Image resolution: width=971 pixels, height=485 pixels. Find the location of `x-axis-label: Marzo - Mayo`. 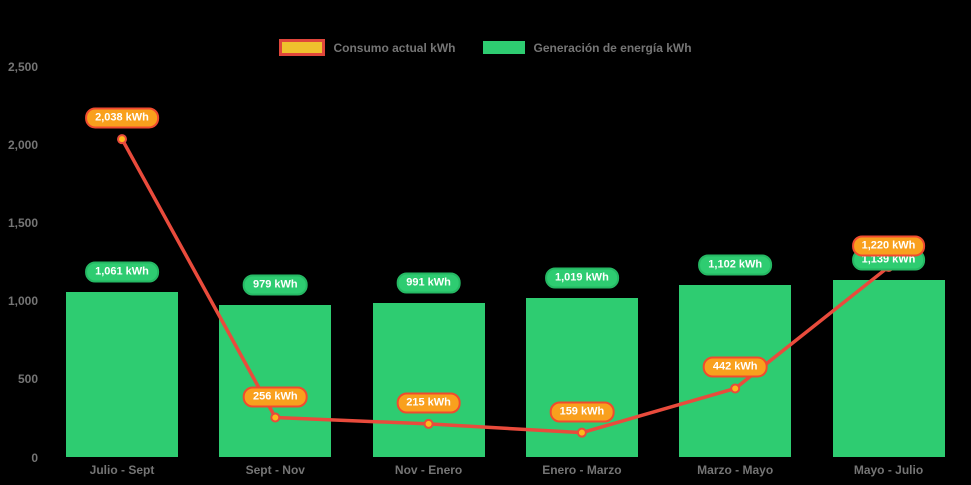

x-axis-label: Marzo - Mayo is located at coordinates (735, 470).